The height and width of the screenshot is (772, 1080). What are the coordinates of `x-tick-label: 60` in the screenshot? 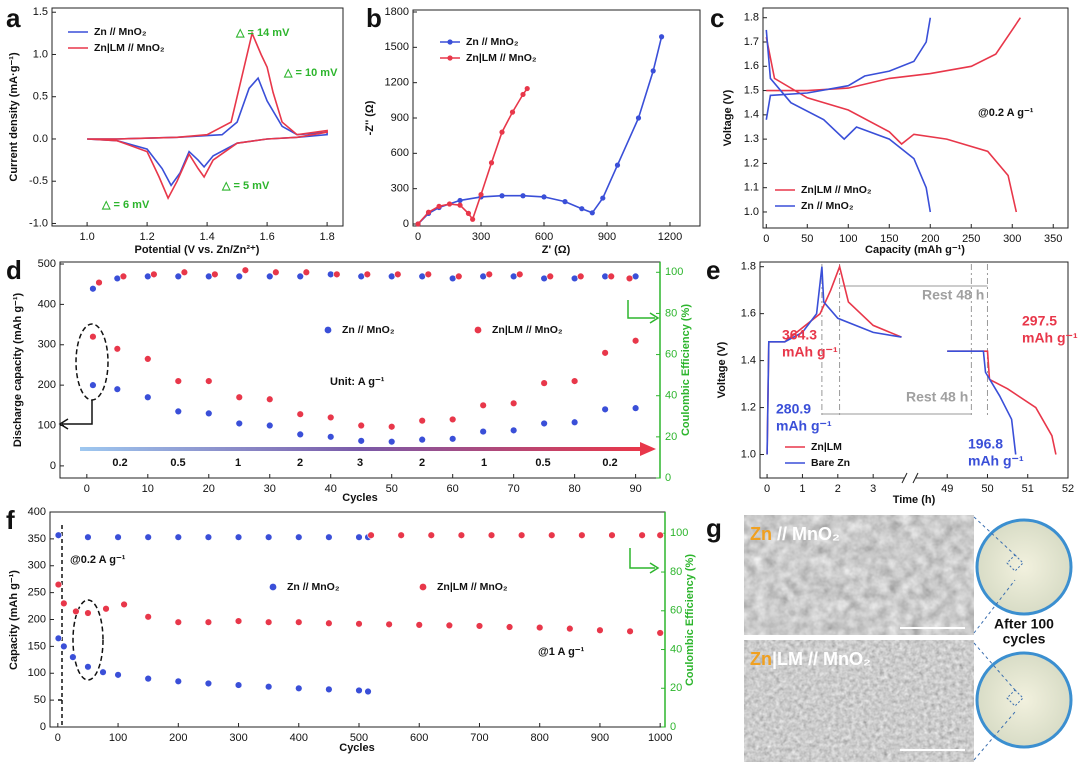 It's located at (453, 489).